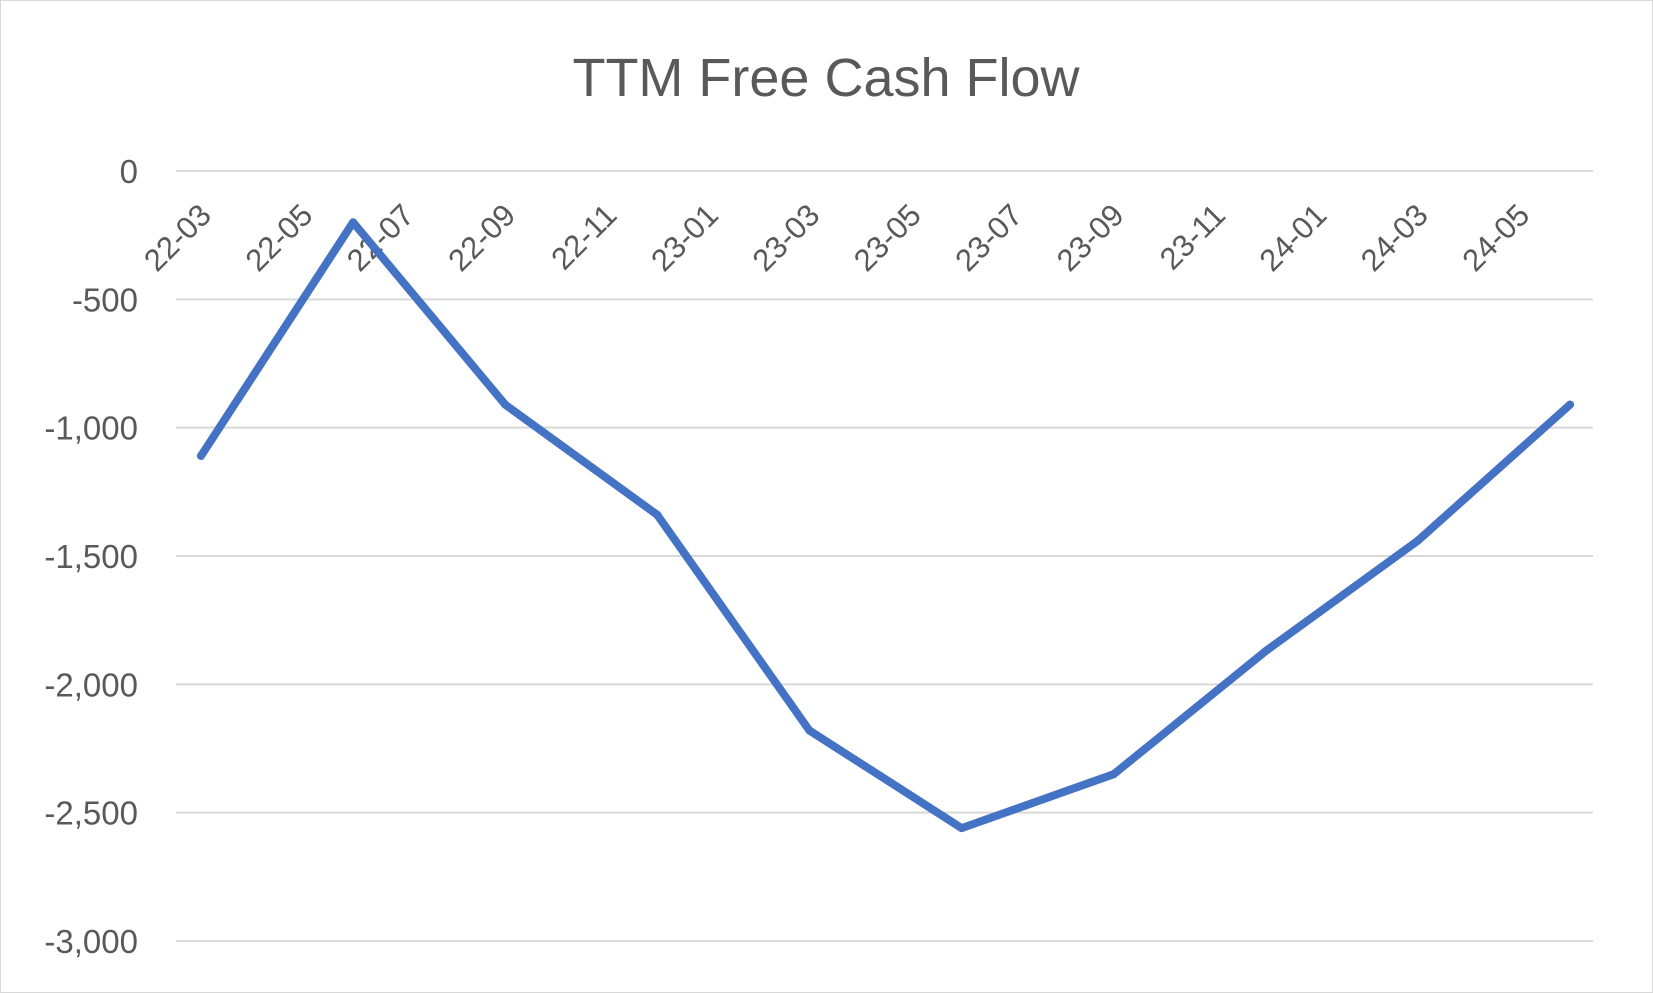 The image size is (1653, 993). Describe the element at coordinates (91, 941) in the screenshot. I see `y-tick-label: -3,000` at that location.